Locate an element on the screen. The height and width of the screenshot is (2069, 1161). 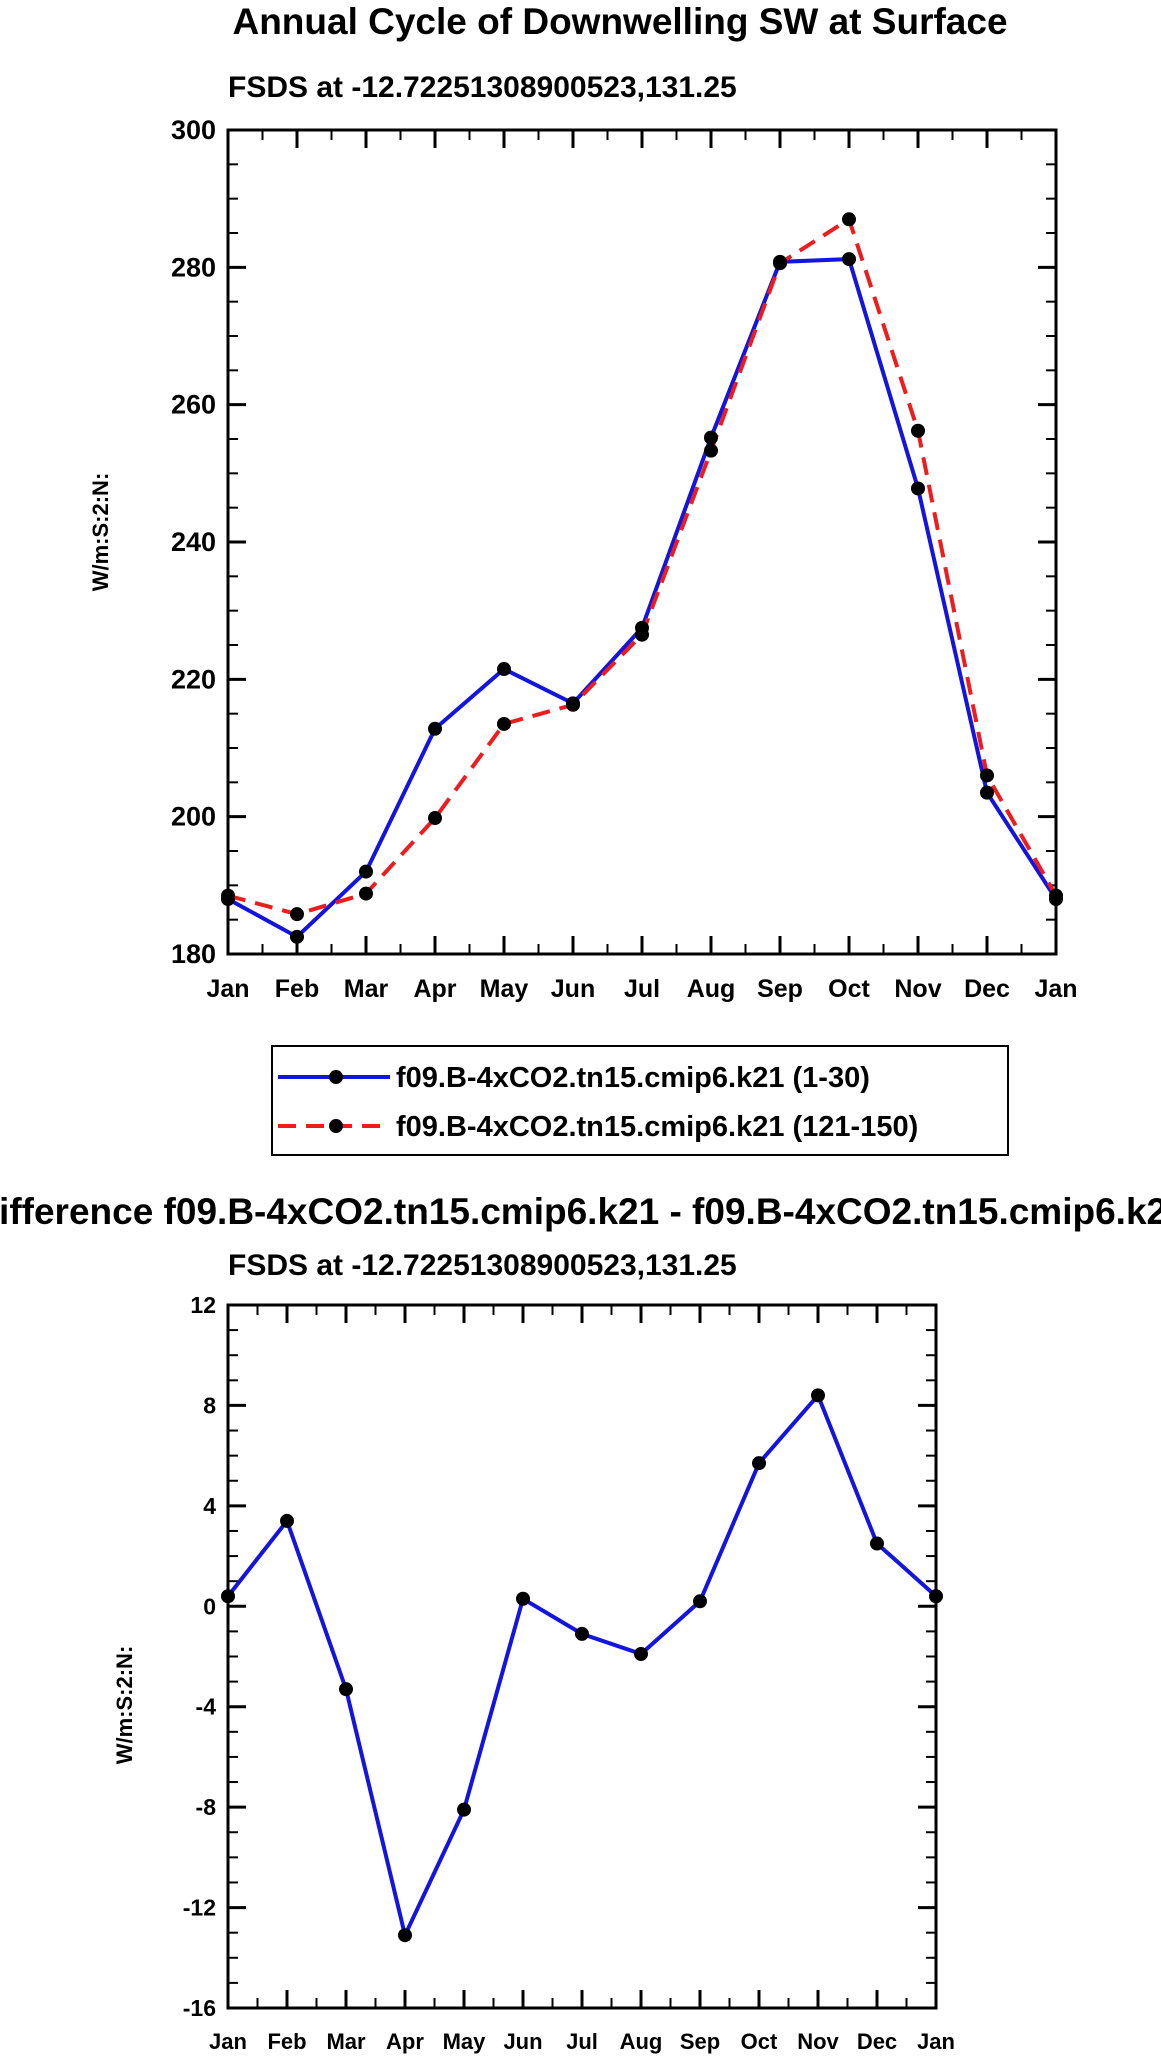
bottom-y-tick-label: 8 is located at coordinates (209, 1405).